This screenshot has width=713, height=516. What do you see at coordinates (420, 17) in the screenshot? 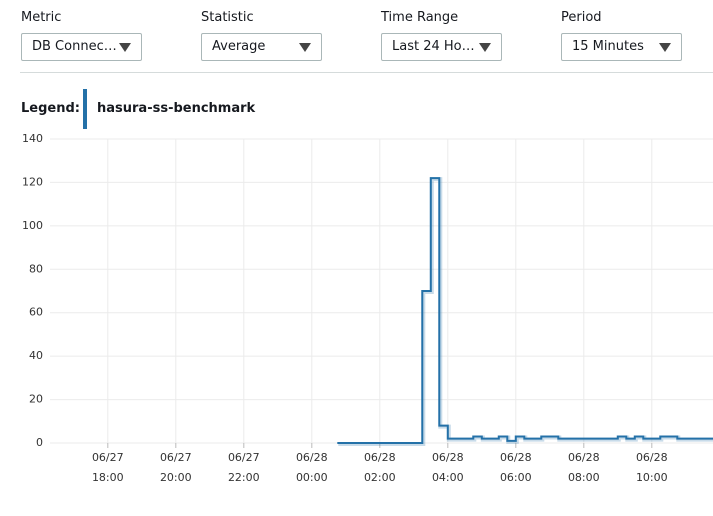
I see `control-label: Time Range` at bounding box center [420, 17].